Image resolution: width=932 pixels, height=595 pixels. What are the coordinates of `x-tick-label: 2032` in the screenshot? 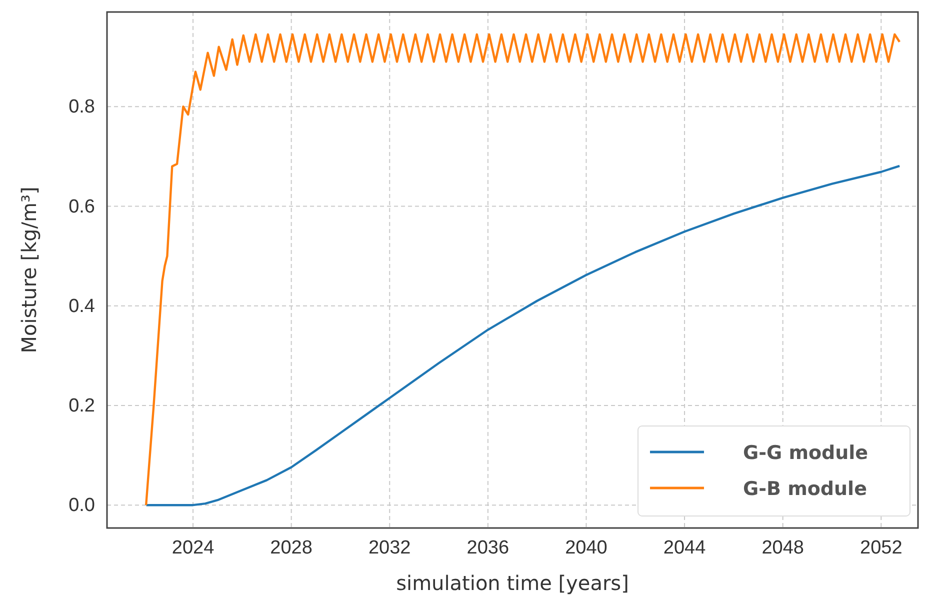 It's located at (389, 547).